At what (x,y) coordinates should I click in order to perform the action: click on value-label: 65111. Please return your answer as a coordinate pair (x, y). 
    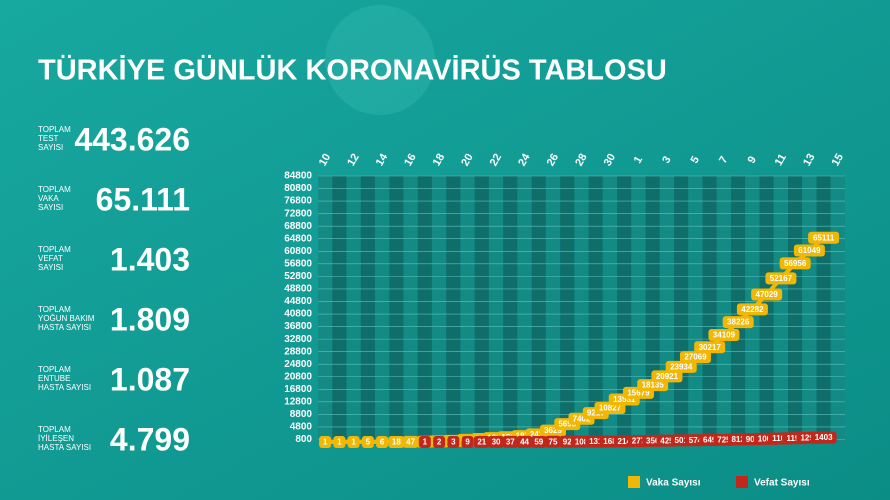
    Looking at the image, I should click on (824, 237).